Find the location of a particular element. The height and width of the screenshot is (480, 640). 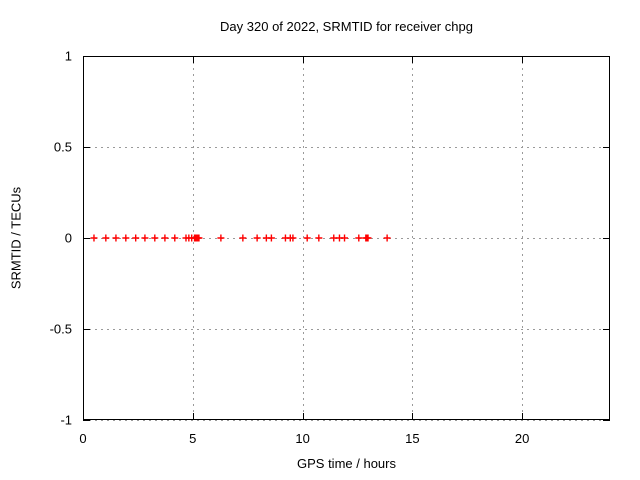

y-axis-label: SRMTID / TECUs is located at coordinates (16, 238).